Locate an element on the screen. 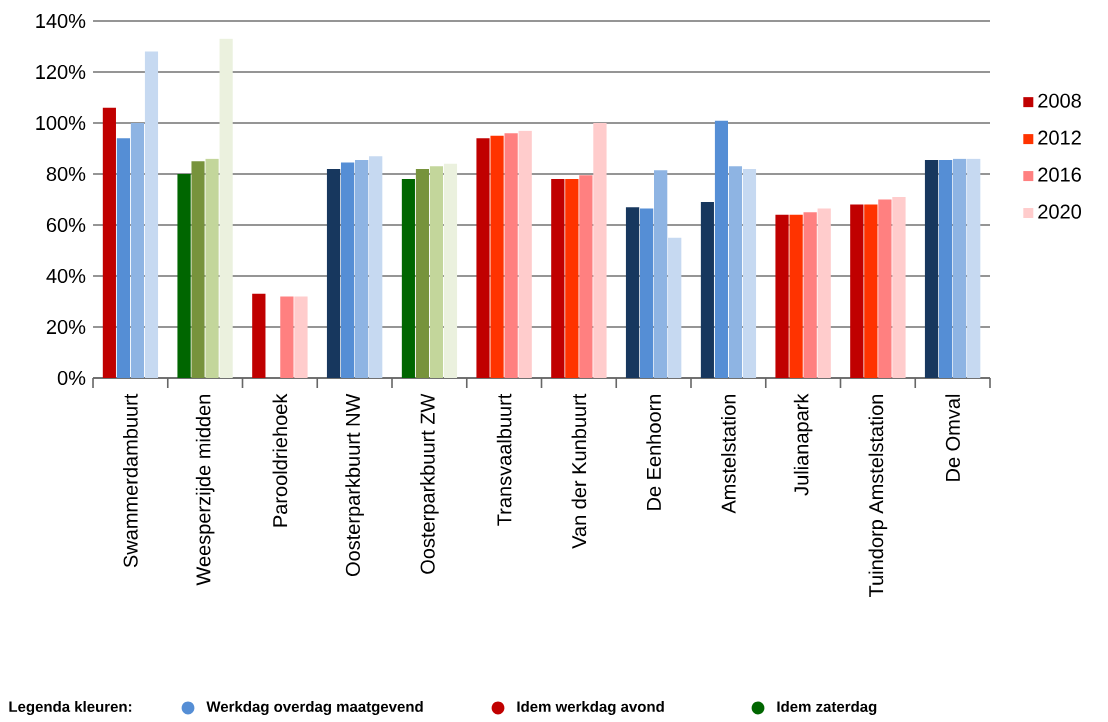 This screenshot has width=1108, height=722. x-tick-label: Weesperzijde midden is located at coordinates (205, 490).